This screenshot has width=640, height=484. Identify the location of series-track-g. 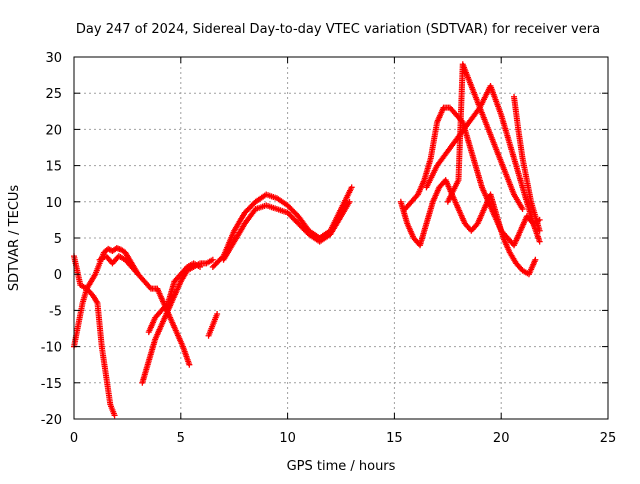
(282, 227).